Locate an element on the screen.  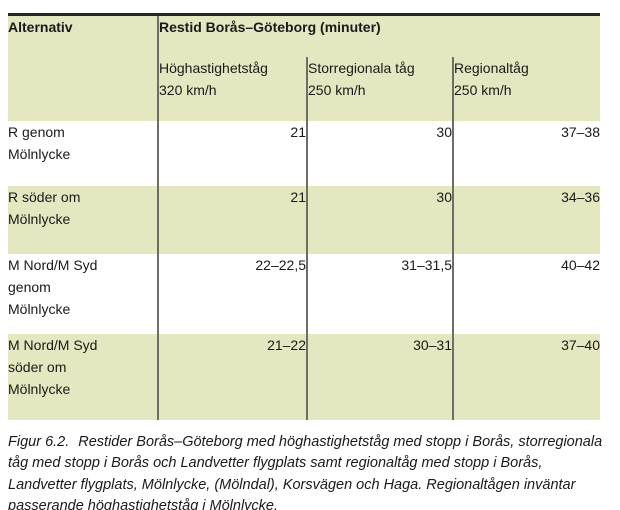
value-cell: 30–31 is located at coordinates (379, 376).